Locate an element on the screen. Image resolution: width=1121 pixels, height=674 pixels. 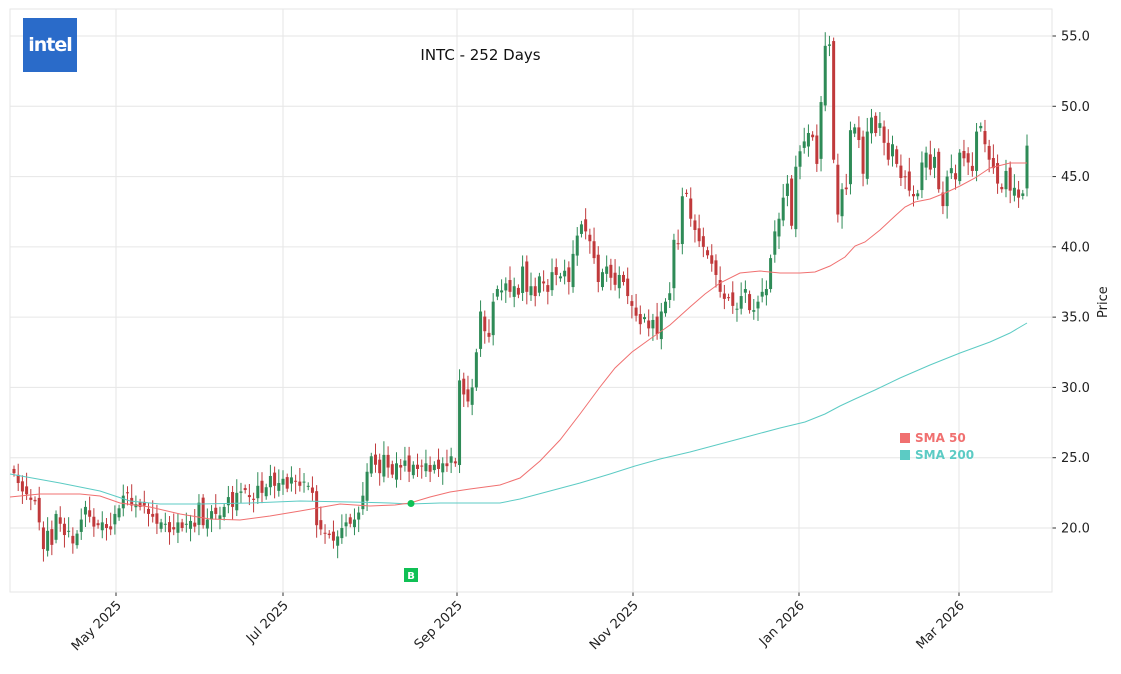
y-tick-label: 40.0 is located at coordinates (1075, 247).